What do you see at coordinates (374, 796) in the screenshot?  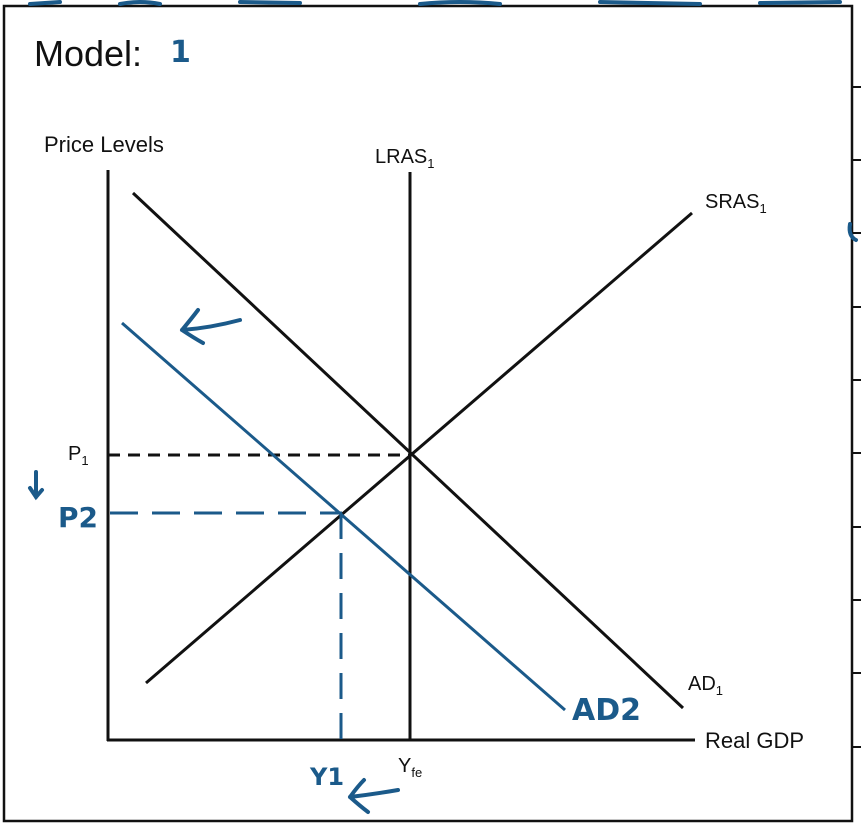 I see `output-left-arrow-icon` at bounding box center [374, 796].